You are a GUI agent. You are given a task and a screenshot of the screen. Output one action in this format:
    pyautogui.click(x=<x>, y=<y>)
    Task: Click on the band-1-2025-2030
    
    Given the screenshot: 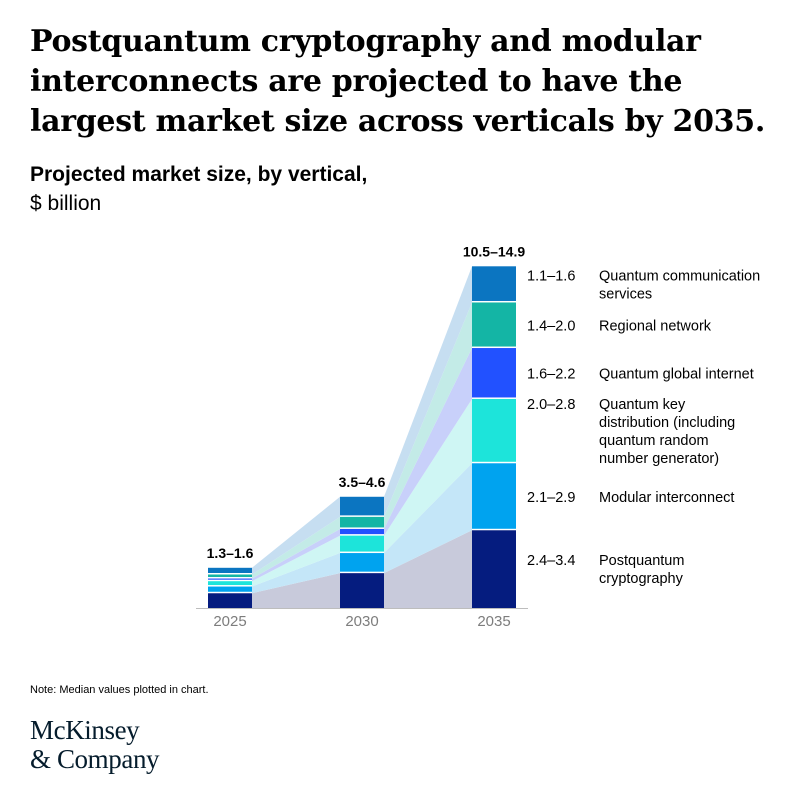 What is the action you would take?
    pyautogui.click(x=296, y=590)
    